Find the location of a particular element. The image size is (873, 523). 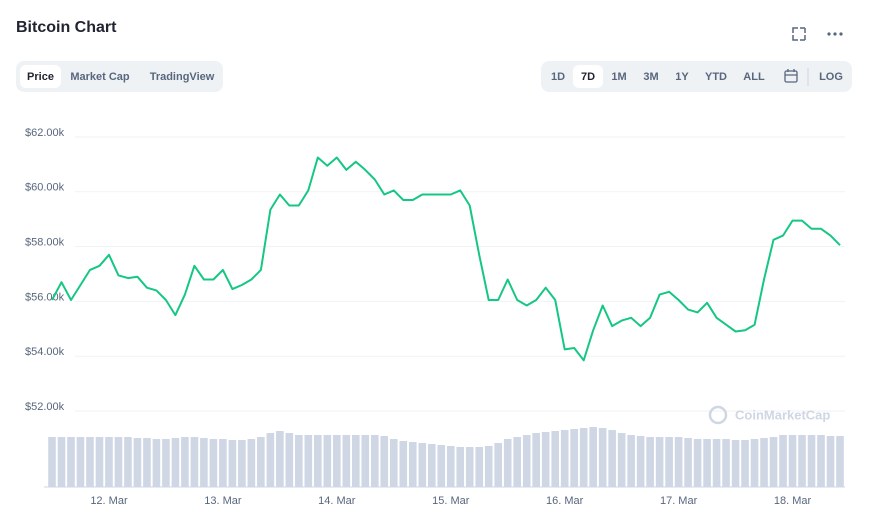

tab: Market Cap is located at coordinates (100, 77).